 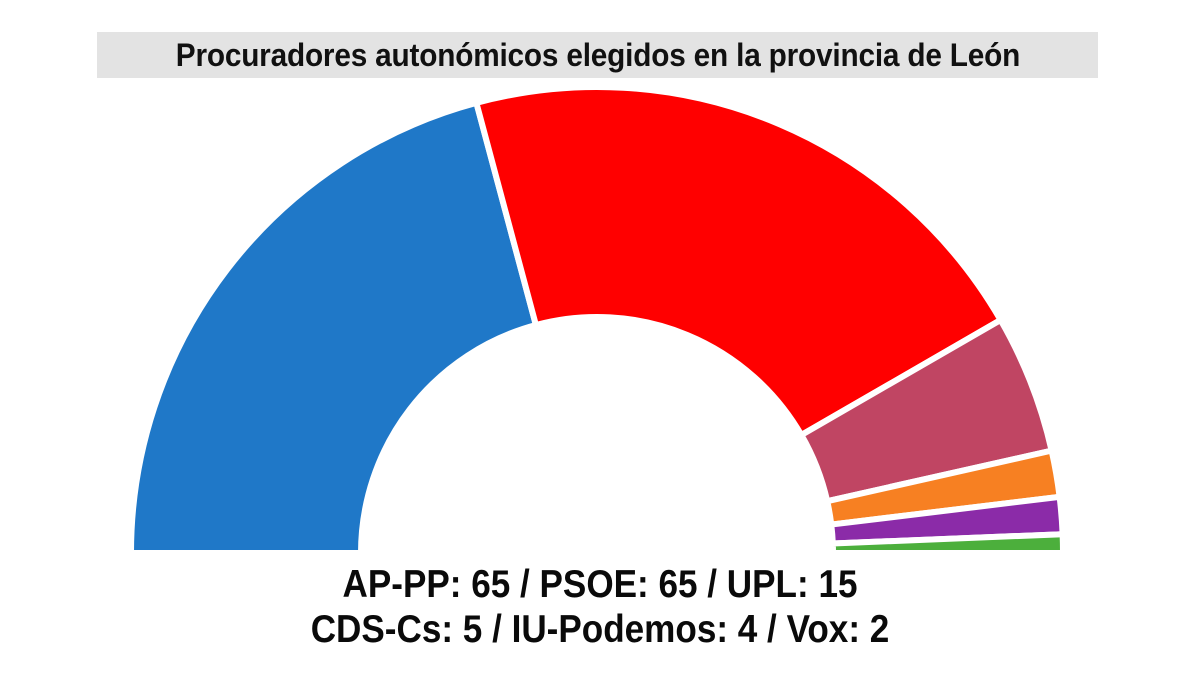 What do you see at coordinates (600, 584) in the screenshot?
I see `legend-line-1: AP-PP: 65 / PSOE: 65 / UPL: 15` at bounding box center [600, 584].